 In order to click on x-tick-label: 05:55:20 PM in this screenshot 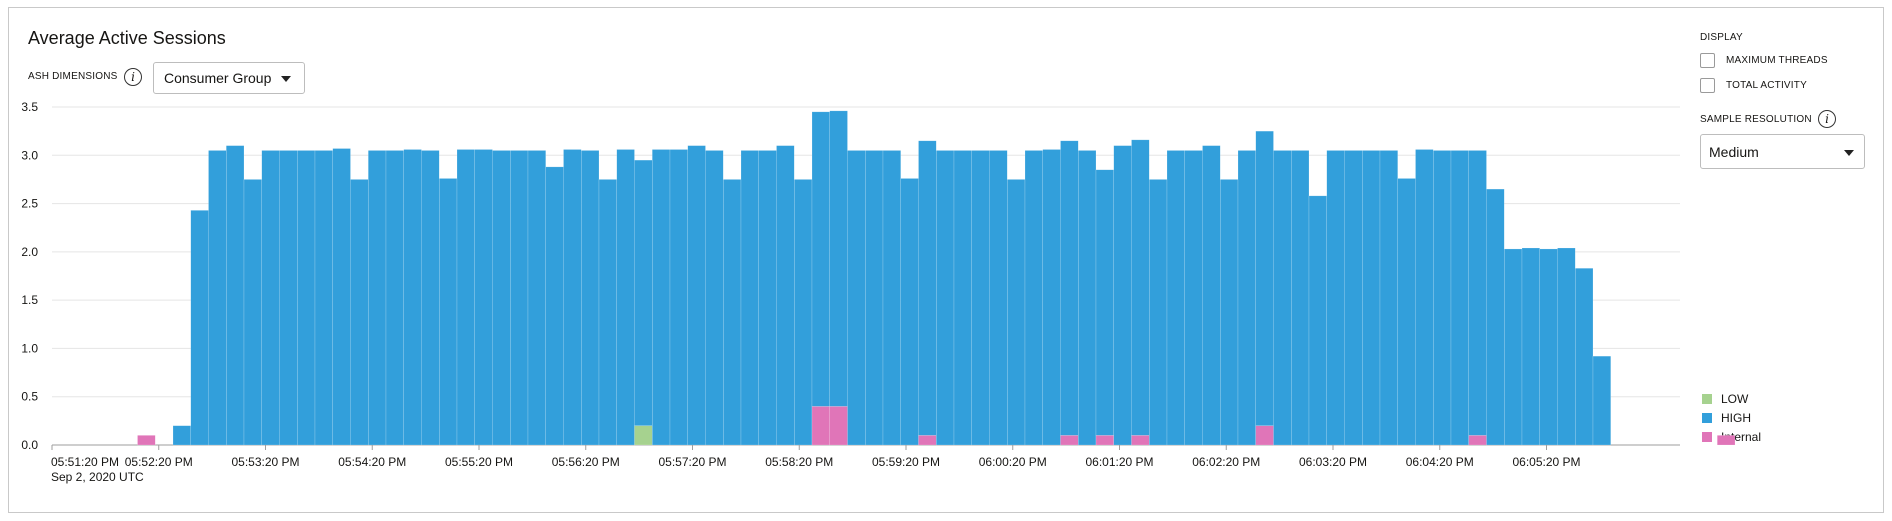, I will do `click(479, 462)`.